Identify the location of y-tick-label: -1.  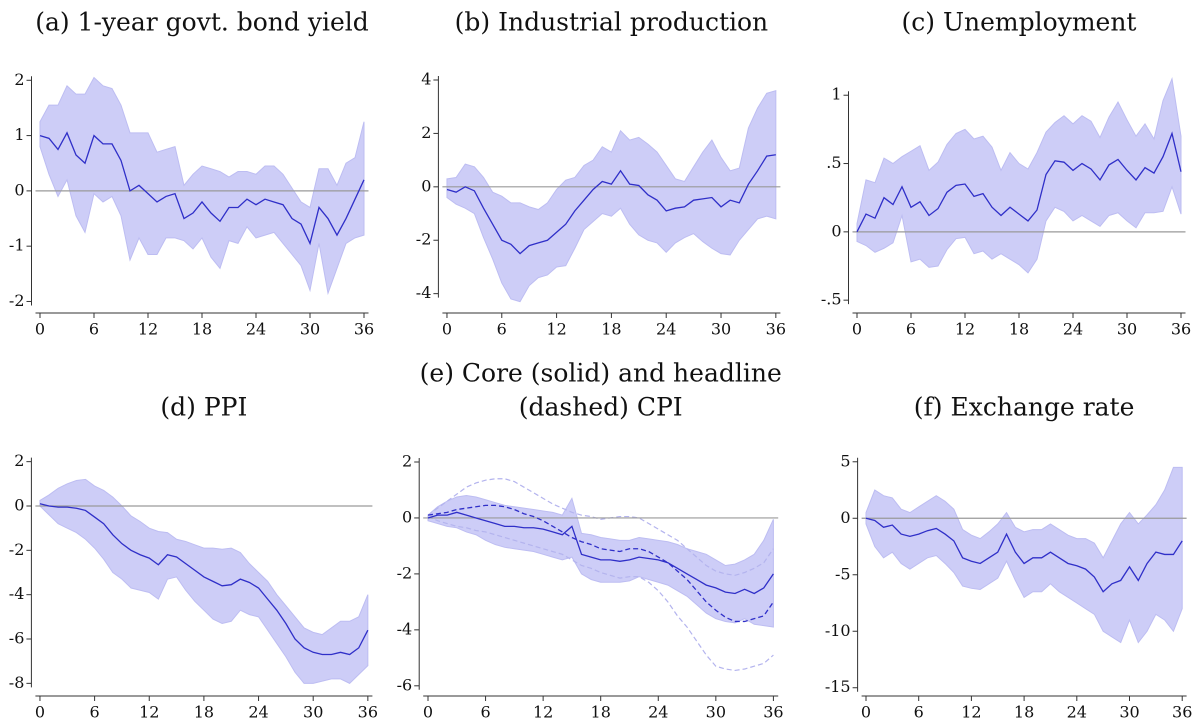
(17, 245).